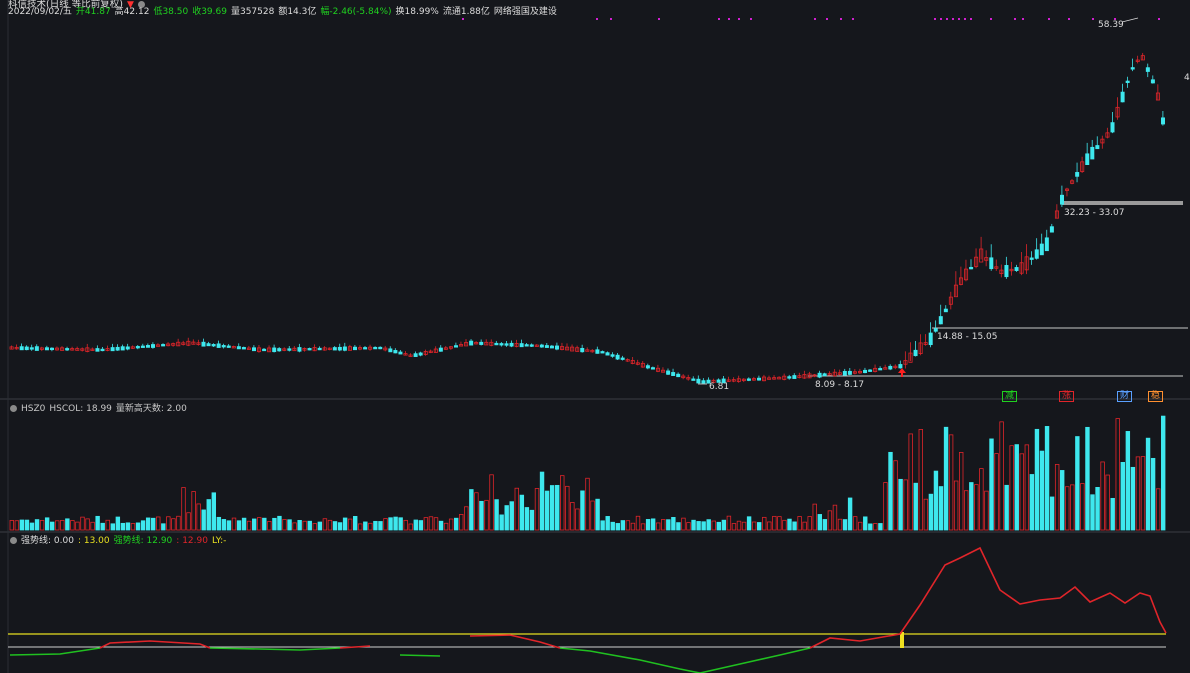 Image resolution: width=1190 pixels, height=673 pixels. What do you see at coordinates (1067, 396) in the screenshot?
I see `tag-zhang: 涨` at bounding box center [1067, 396].